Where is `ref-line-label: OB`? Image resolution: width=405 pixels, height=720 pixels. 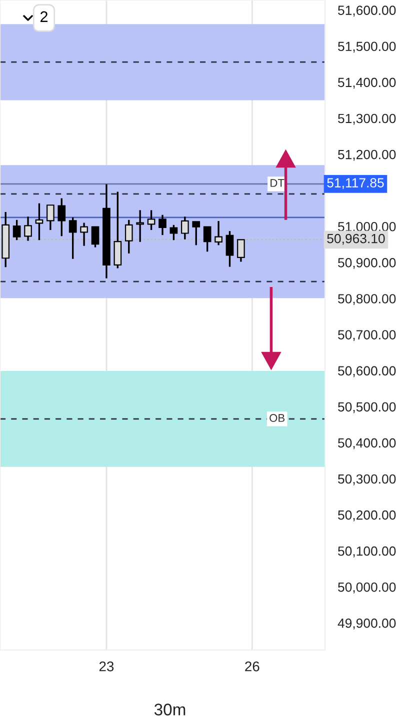
ref-line-label: OB is located at coordinates (277, 418).